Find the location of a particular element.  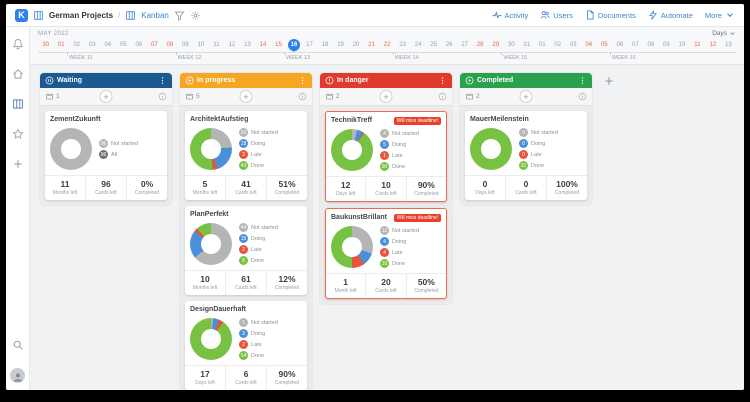

timeline-date: 14 is located at coordinates (263, 44).